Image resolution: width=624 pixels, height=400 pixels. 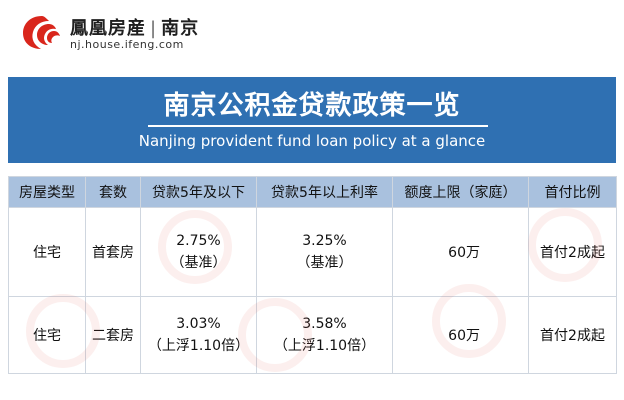 I want to click on cell-rate-short: 3.03% （上浮1.10倍）, so click(x=198, y=335).